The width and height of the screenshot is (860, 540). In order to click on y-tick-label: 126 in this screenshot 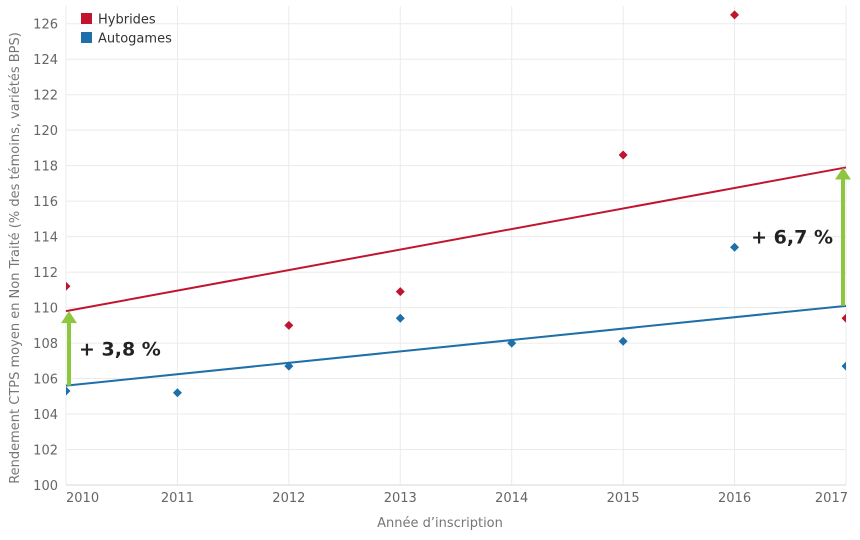, I will do `click(45, 25)`.